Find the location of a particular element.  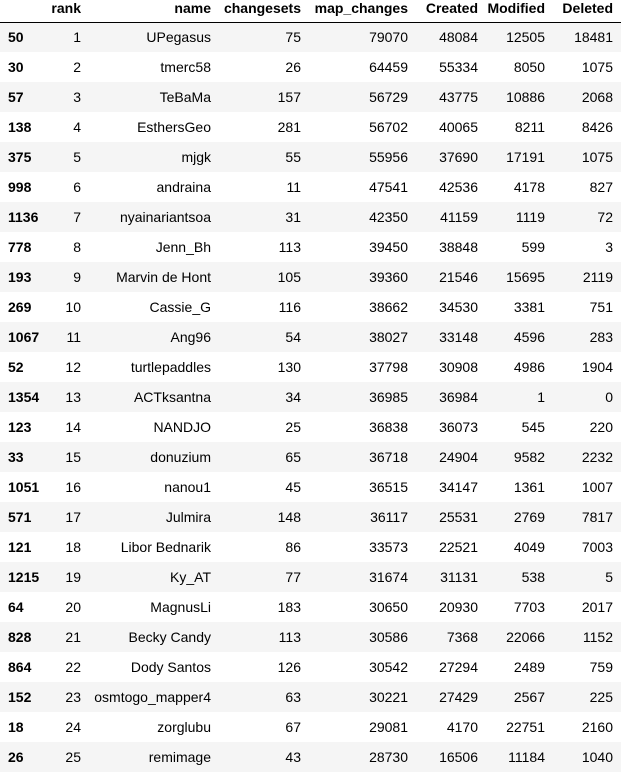

table-row: 571 17 Julmira 148 36117 25531 2769 7817 is located at coordinates (310, 517).